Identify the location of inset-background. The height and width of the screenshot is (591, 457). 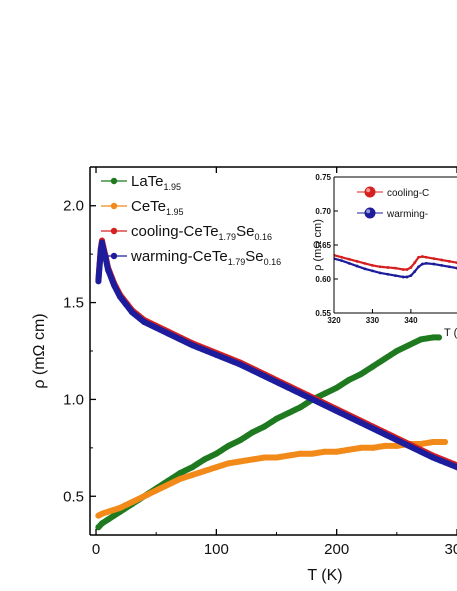
(395, 245).